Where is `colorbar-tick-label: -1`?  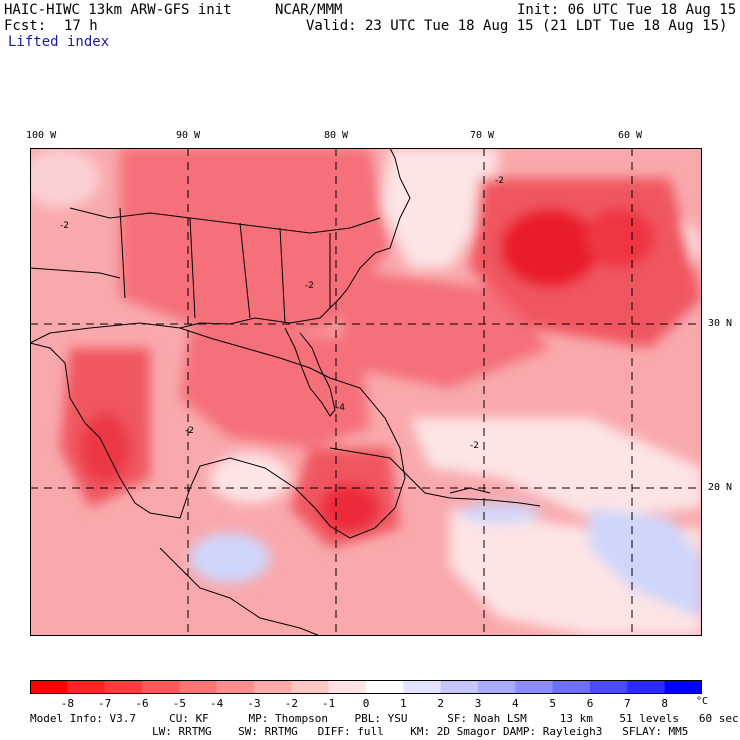 colorbar-tick-label: -1 is located at coordinates (329, 703).